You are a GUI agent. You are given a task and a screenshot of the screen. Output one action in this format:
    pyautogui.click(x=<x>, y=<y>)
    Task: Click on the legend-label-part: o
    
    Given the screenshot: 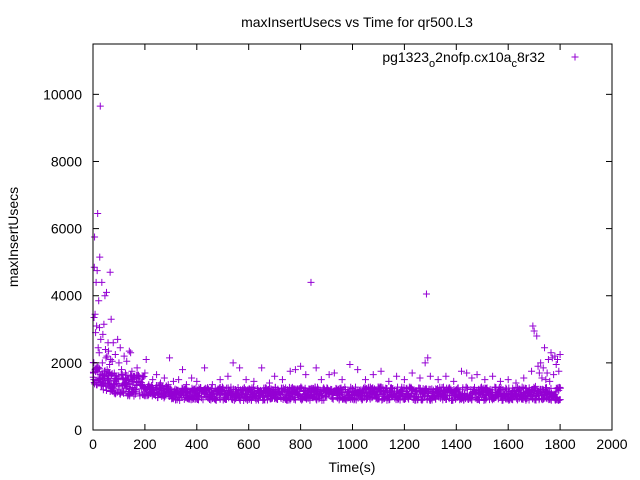 What is the action you would take?
    pyautogui.click(x=432, y=64)
    